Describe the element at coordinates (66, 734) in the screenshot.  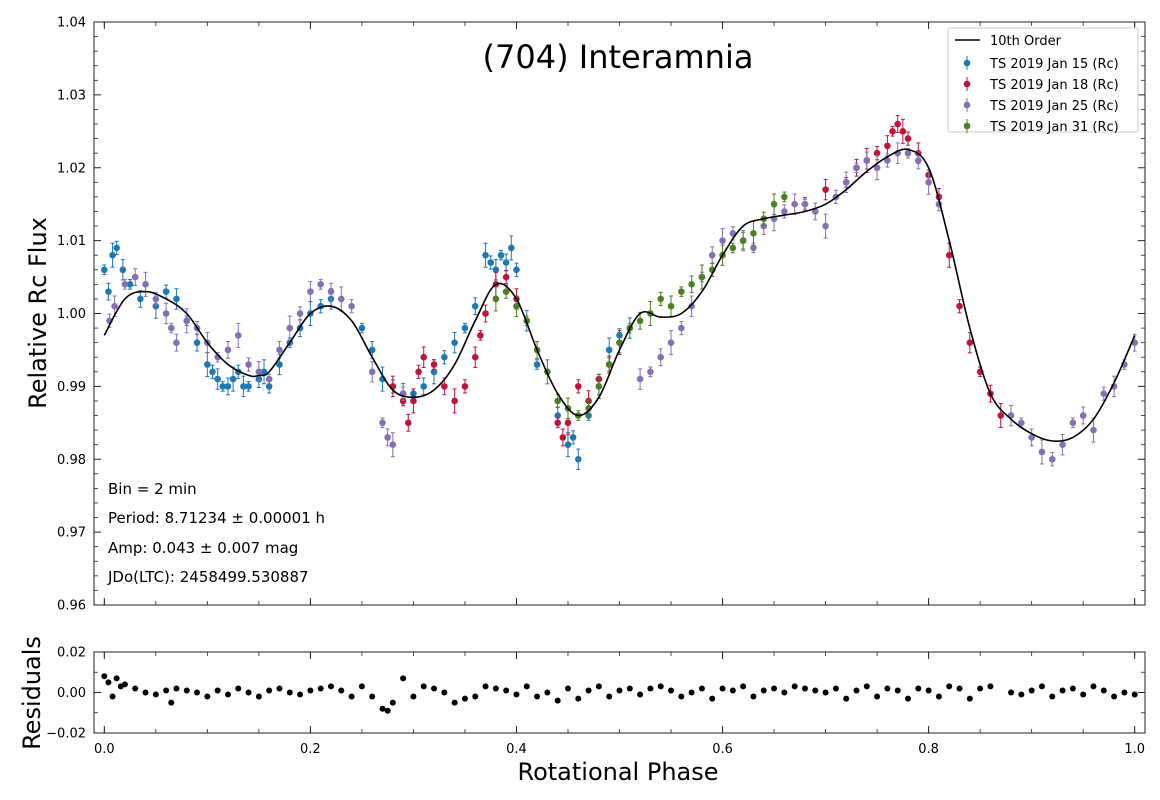
I see `residuals-y-tick-label: −0.02` at that location.